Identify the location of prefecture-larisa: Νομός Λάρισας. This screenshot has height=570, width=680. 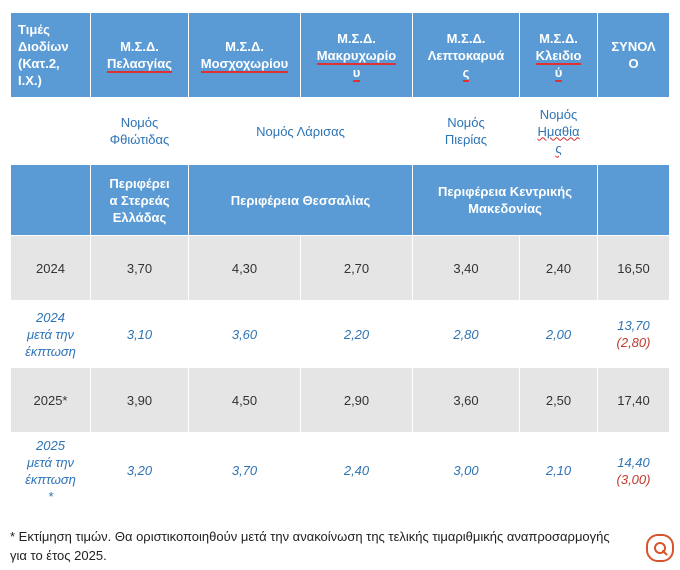
(300, 131).